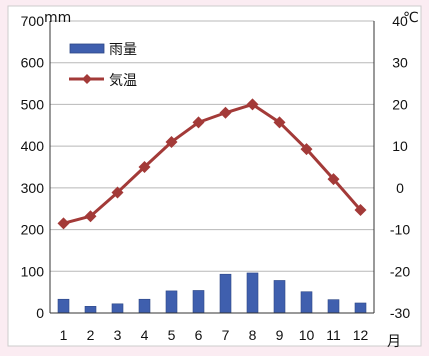 Image resolution: width=429 pixels, height=356 pixels. I want to click on x-tick-label: 9, so click(280, 335).